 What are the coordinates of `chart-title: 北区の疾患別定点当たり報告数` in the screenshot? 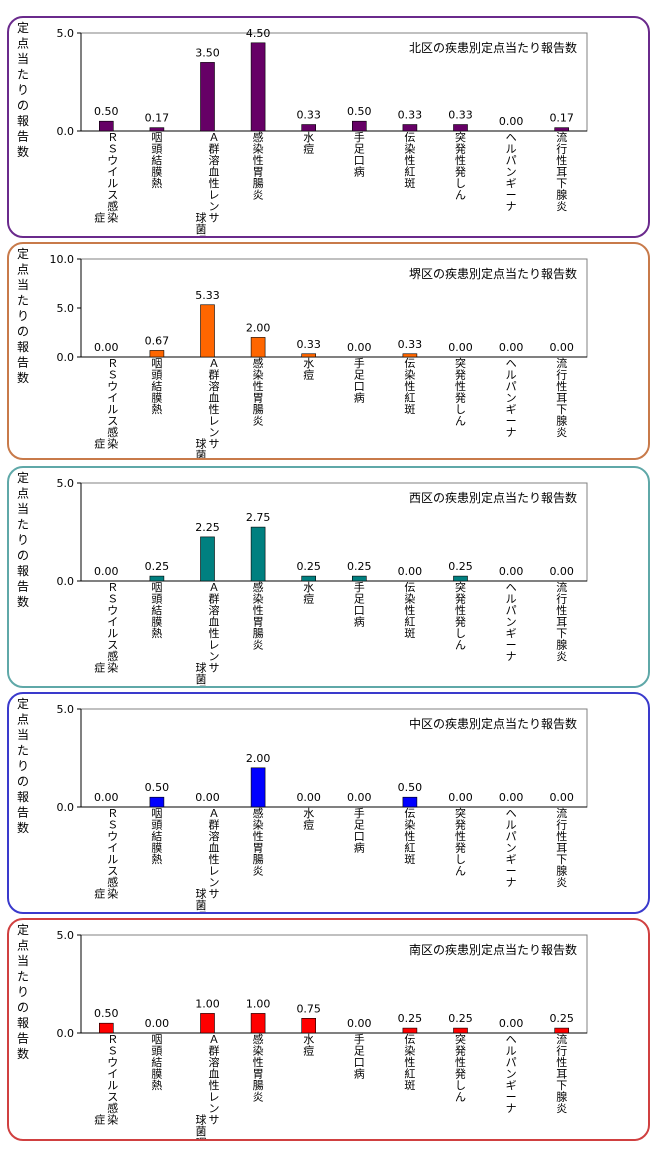 It's located at (493, 47).